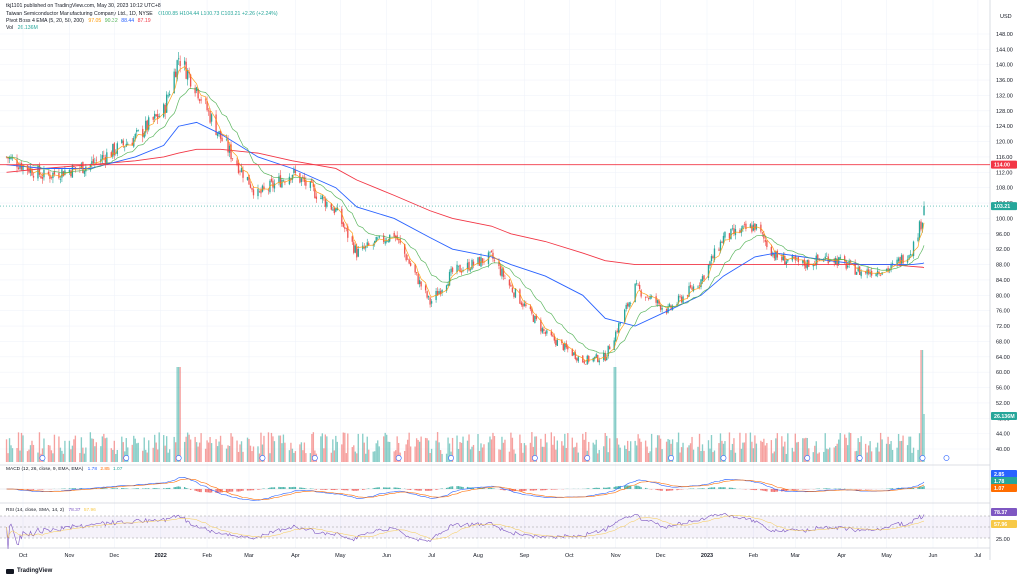 The height and width of the screenshot is (578, 1024). I want to click on price-tick-label: 100.00, so click(1004, 219).